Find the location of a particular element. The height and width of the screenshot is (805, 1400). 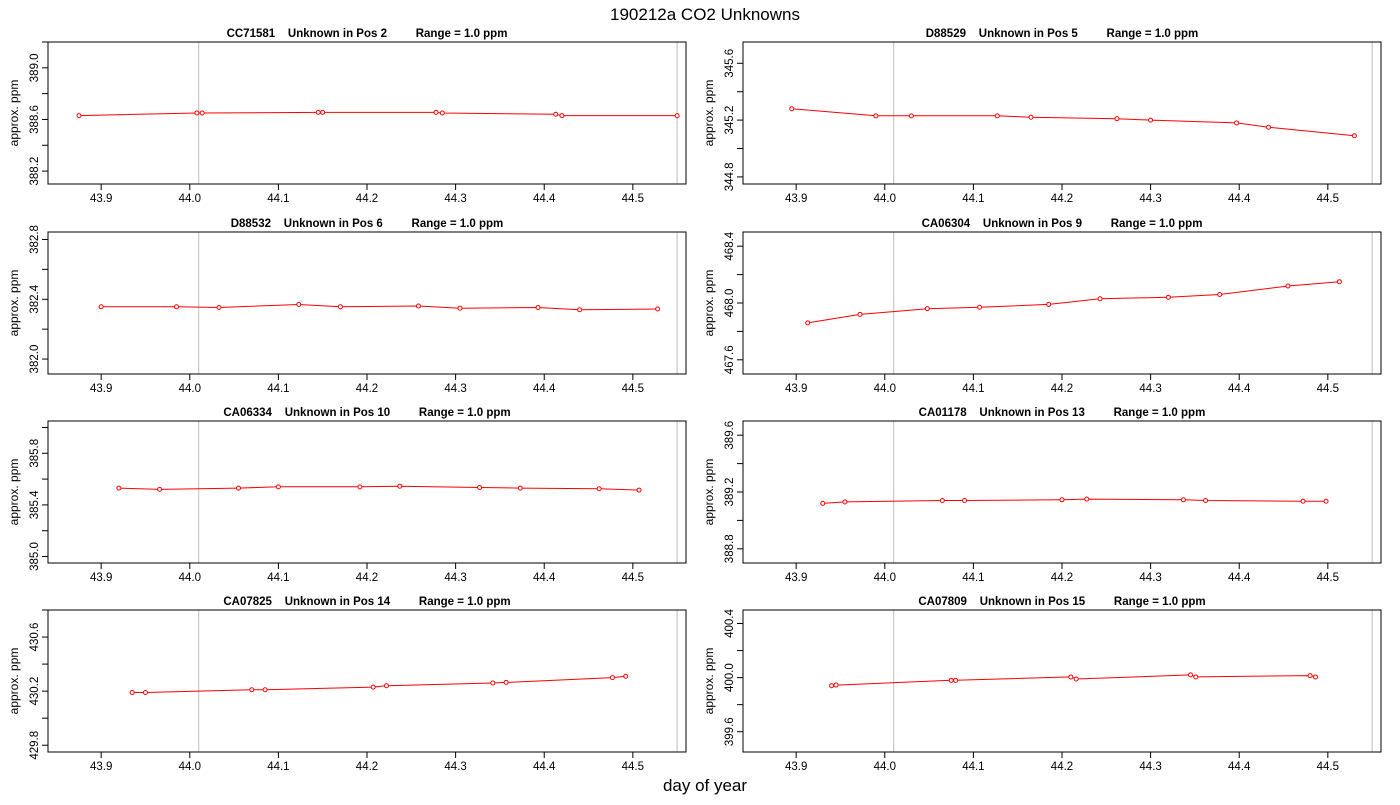

y-tick-label: 430.2 is located at coordinates (35, 691).